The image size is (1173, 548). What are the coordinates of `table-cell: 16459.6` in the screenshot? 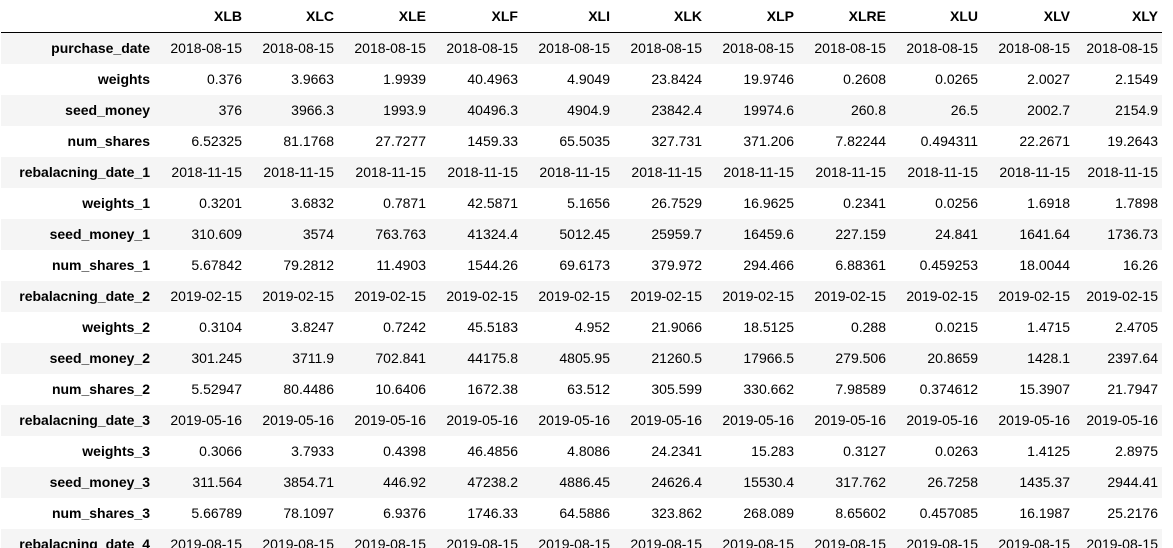 It's located at (768, 234).